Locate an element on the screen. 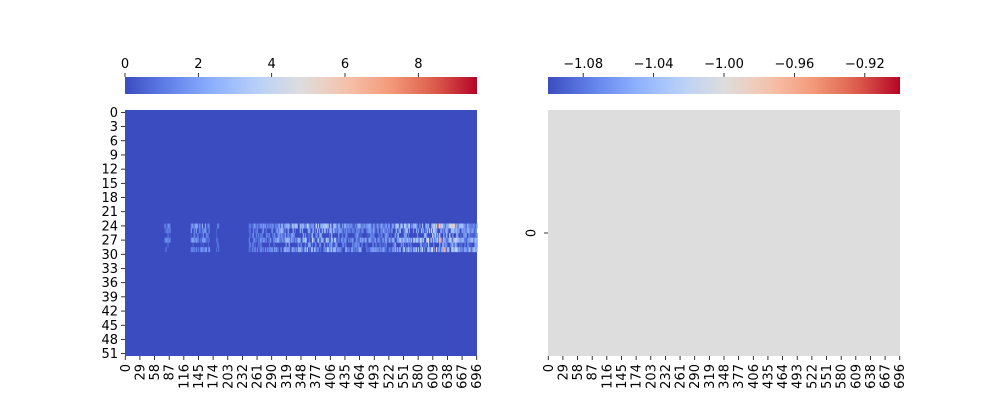  x-tick-label: 174 is located at coordinates (637, 376).